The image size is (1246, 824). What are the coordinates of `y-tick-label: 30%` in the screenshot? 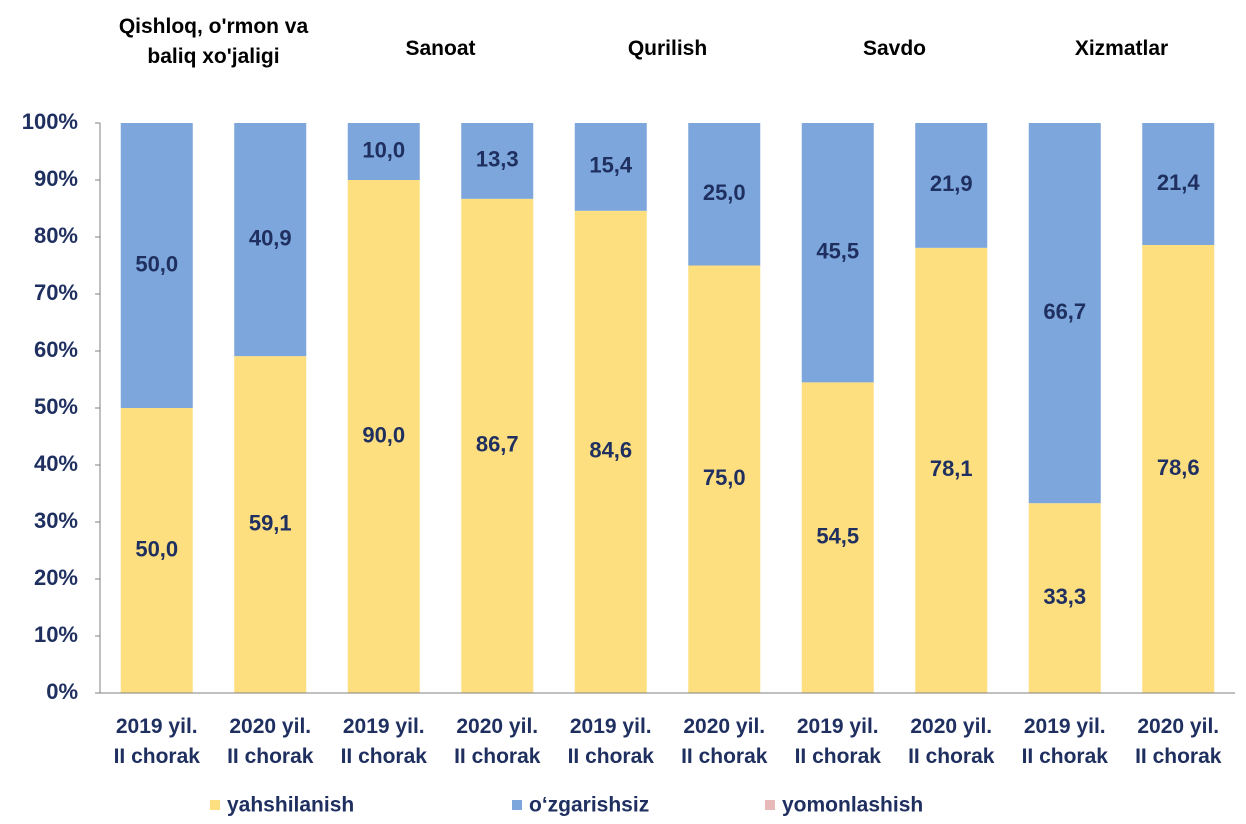 It's located at (56, 520).